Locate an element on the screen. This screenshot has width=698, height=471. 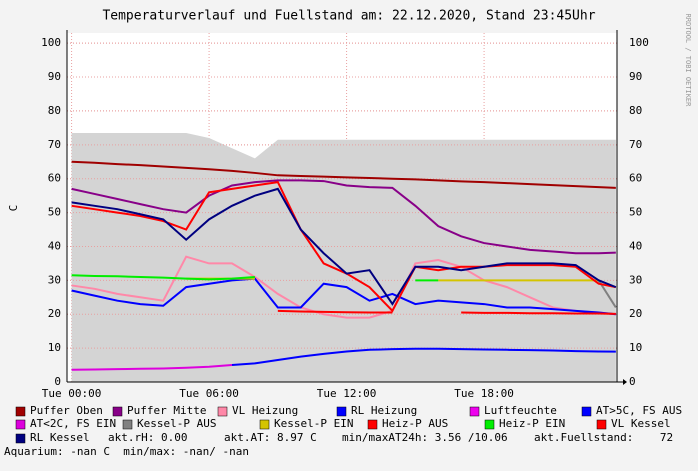
y-tick-label-right: 100 is located at coordinates (639, 42).